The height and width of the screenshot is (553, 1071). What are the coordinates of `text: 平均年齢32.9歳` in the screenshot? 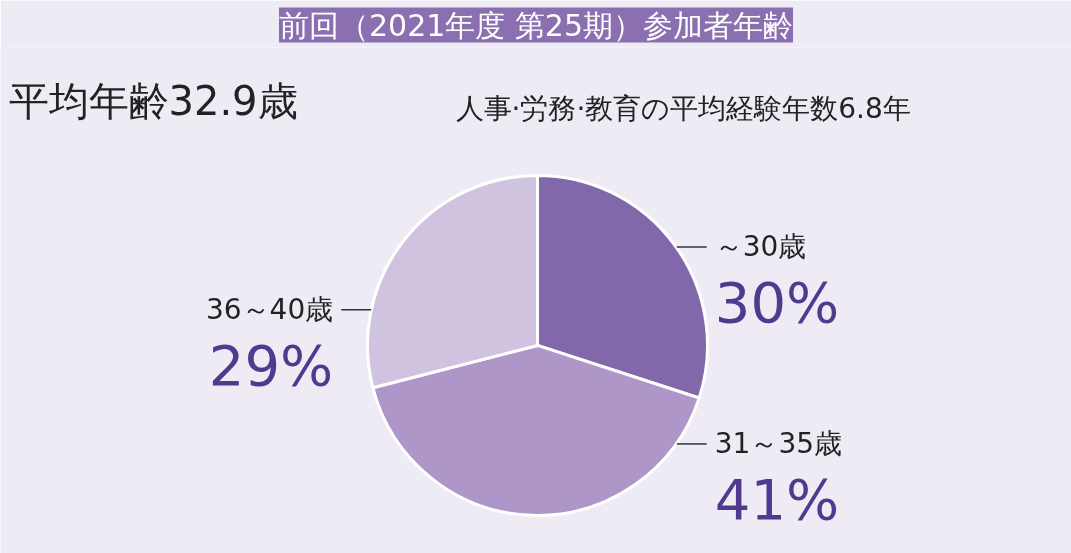 It's located at (153, 101).